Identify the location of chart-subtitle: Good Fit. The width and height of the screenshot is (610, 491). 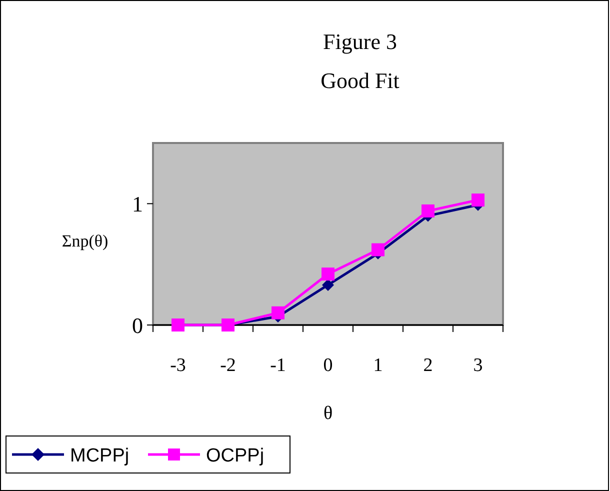
(360, 80).